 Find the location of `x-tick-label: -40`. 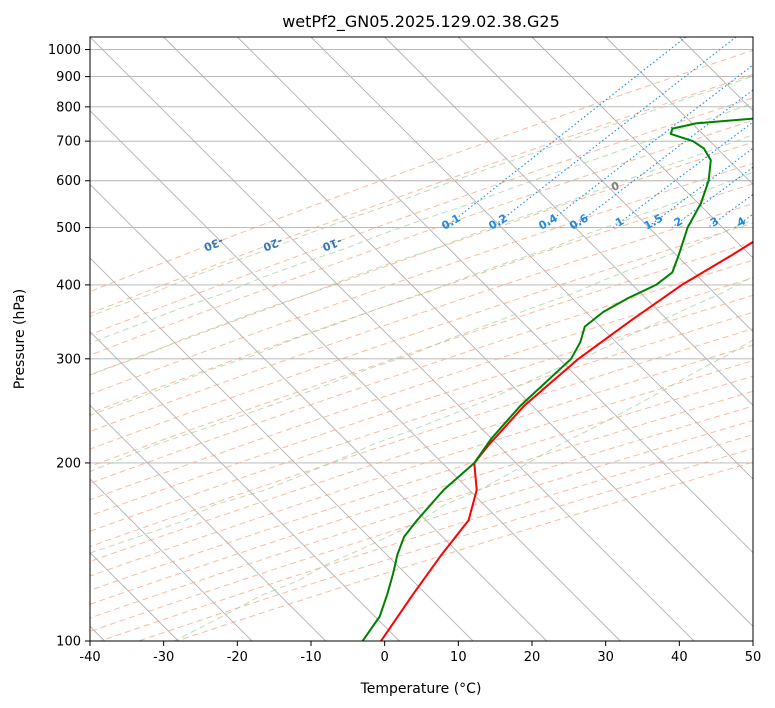

x-tick-label: -40 is located at coordinates (89, 657).